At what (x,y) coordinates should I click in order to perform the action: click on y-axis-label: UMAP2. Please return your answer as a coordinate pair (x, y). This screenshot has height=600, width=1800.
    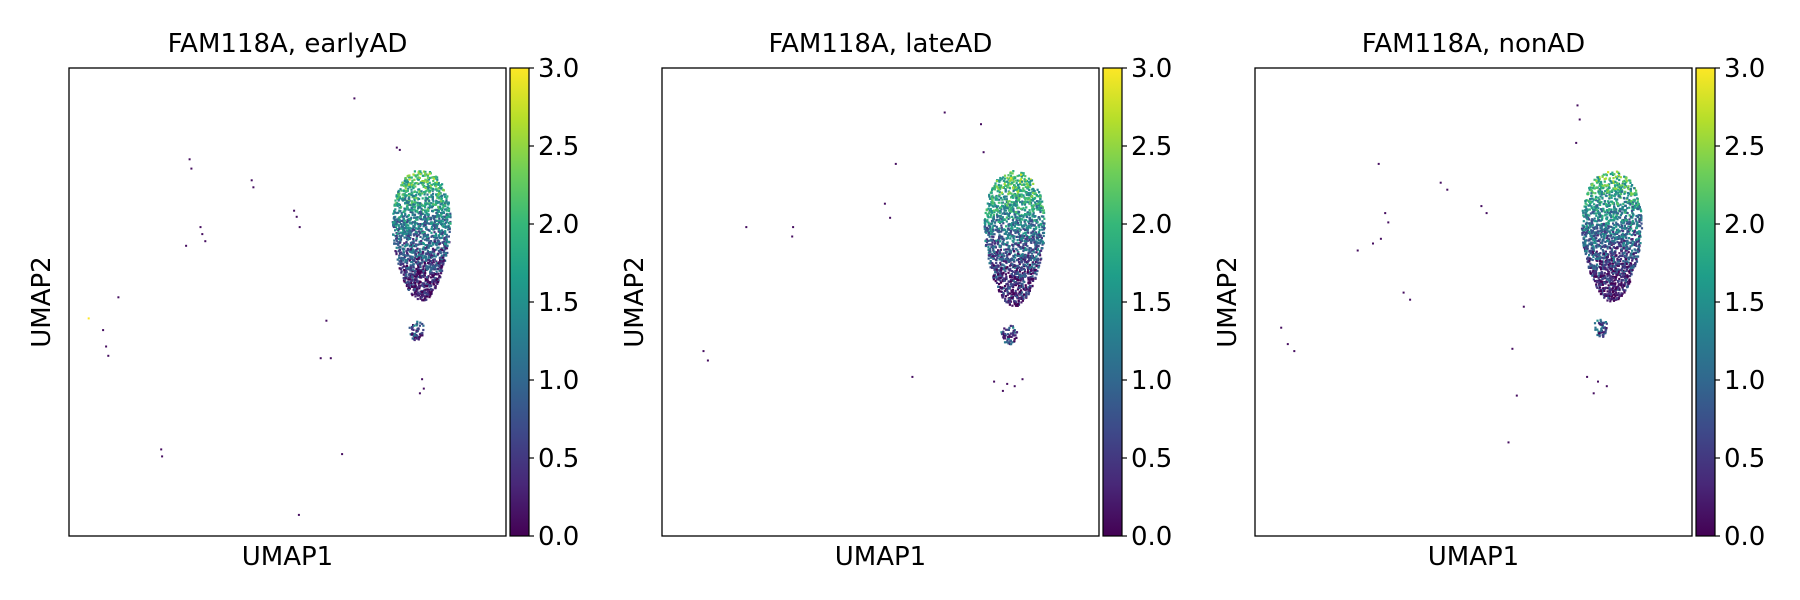
    Looking at the image, I should click on (635, 301).